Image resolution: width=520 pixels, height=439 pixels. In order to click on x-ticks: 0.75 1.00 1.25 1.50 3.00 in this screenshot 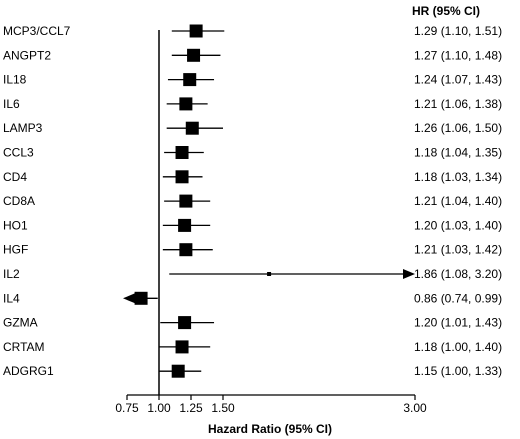, I will do `click(271, 405)`.